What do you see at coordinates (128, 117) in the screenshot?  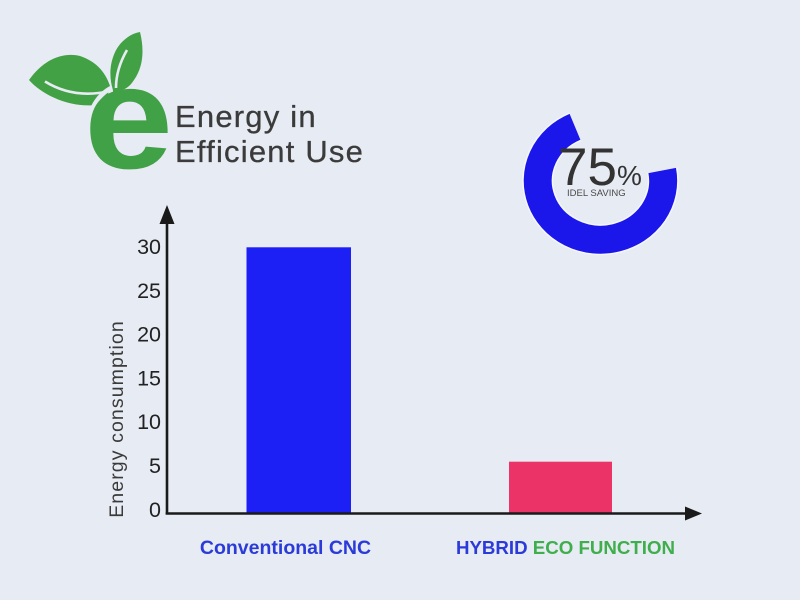 I see `svg-text: e` at bounding box center [128, 117].